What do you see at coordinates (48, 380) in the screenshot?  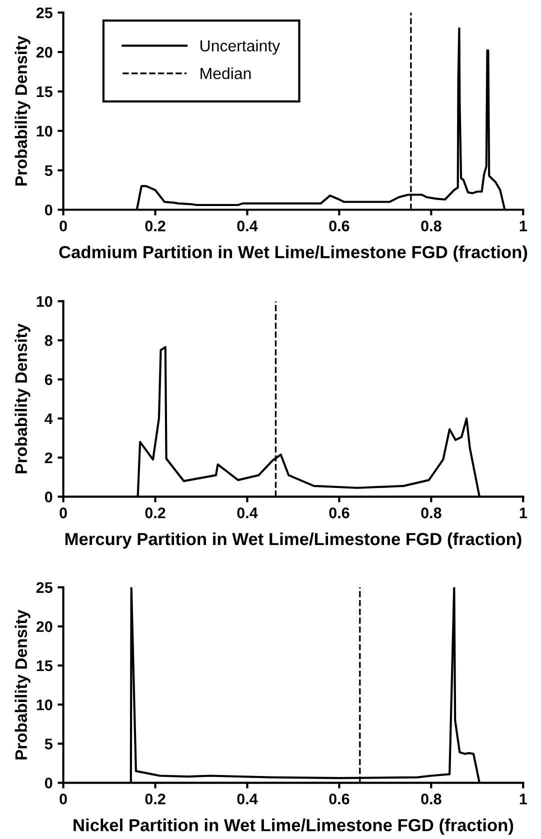 I see `y-tick-label: 6` at bounding box center [48, 380].